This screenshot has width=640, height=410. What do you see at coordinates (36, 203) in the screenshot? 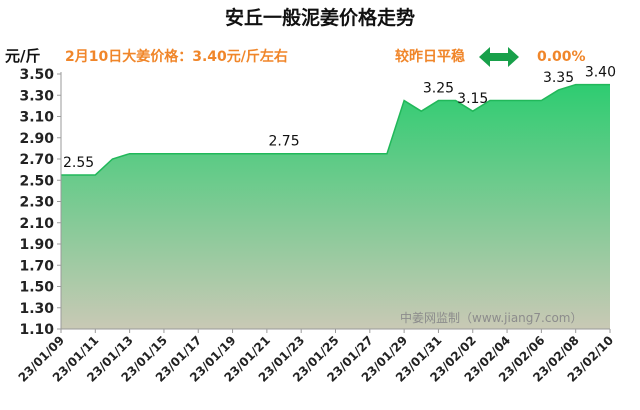
I see `y-tick-label: 2.30` at bounding box center [36, 203].